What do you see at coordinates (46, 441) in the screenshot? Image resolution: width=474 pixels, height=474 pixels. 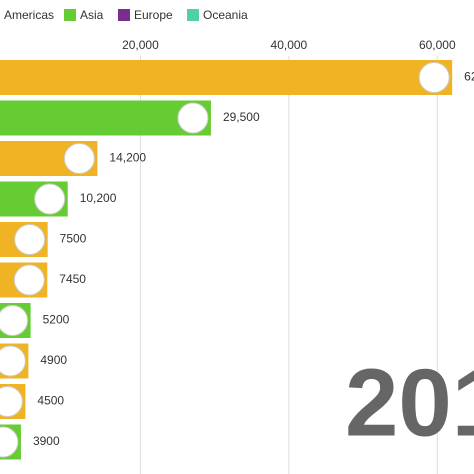 I see `value-label: 3900` at bounding box center [46, 441].